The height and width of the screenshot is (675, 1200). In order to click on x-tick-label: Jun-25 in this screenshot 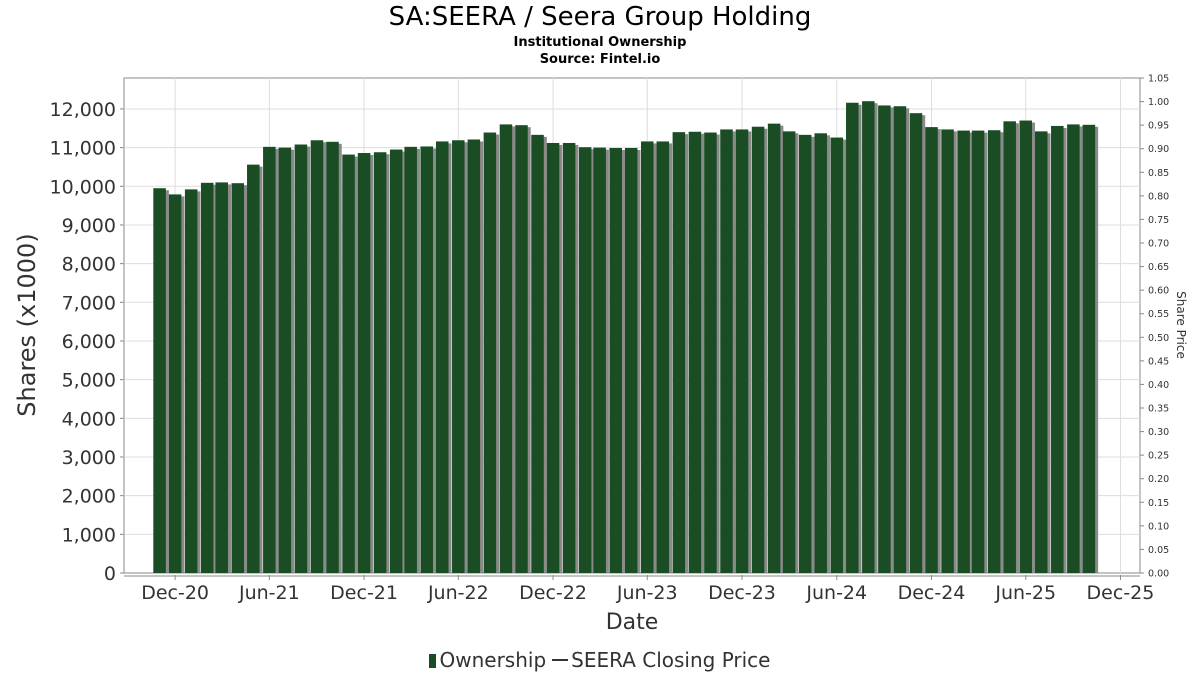, I will do `click(1025, 593)`.